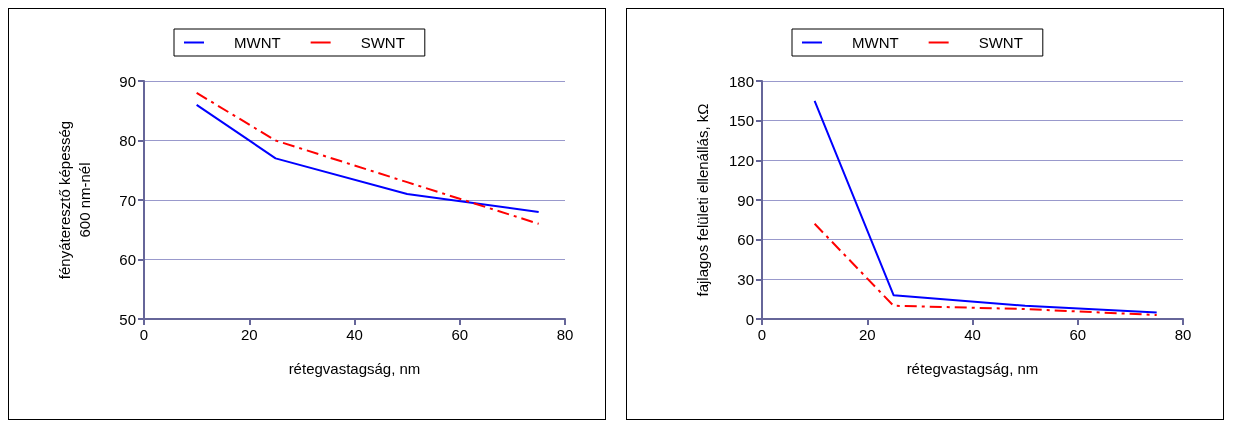 The image size is (1236, 428). I want to click on y-axis-title: fajlagos felületi ellenállás, kΩ, so click(702, 200).